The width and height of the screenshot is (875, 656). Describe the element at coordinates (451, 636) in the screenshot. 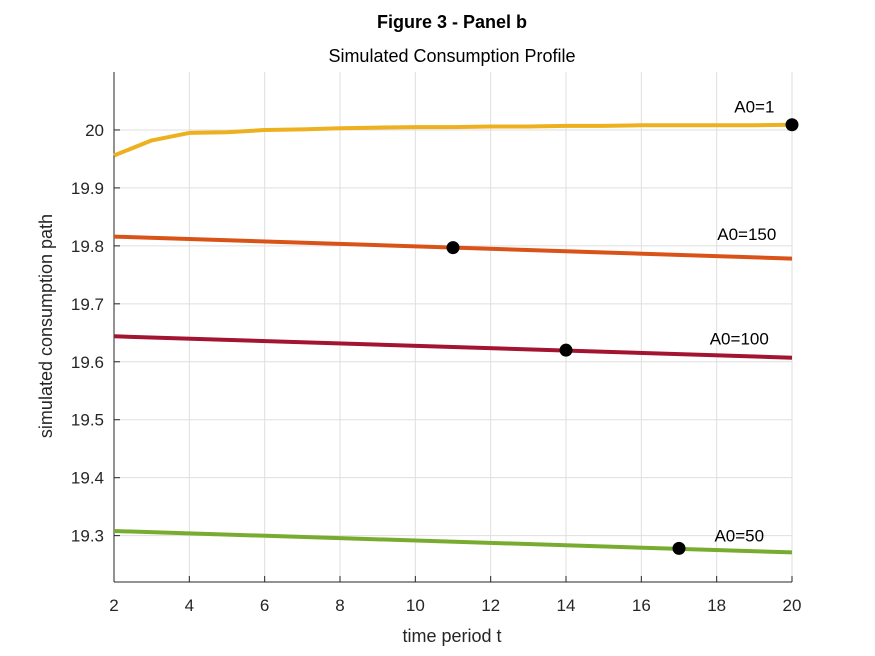

I see `x-axis-label: time period t` at that location.